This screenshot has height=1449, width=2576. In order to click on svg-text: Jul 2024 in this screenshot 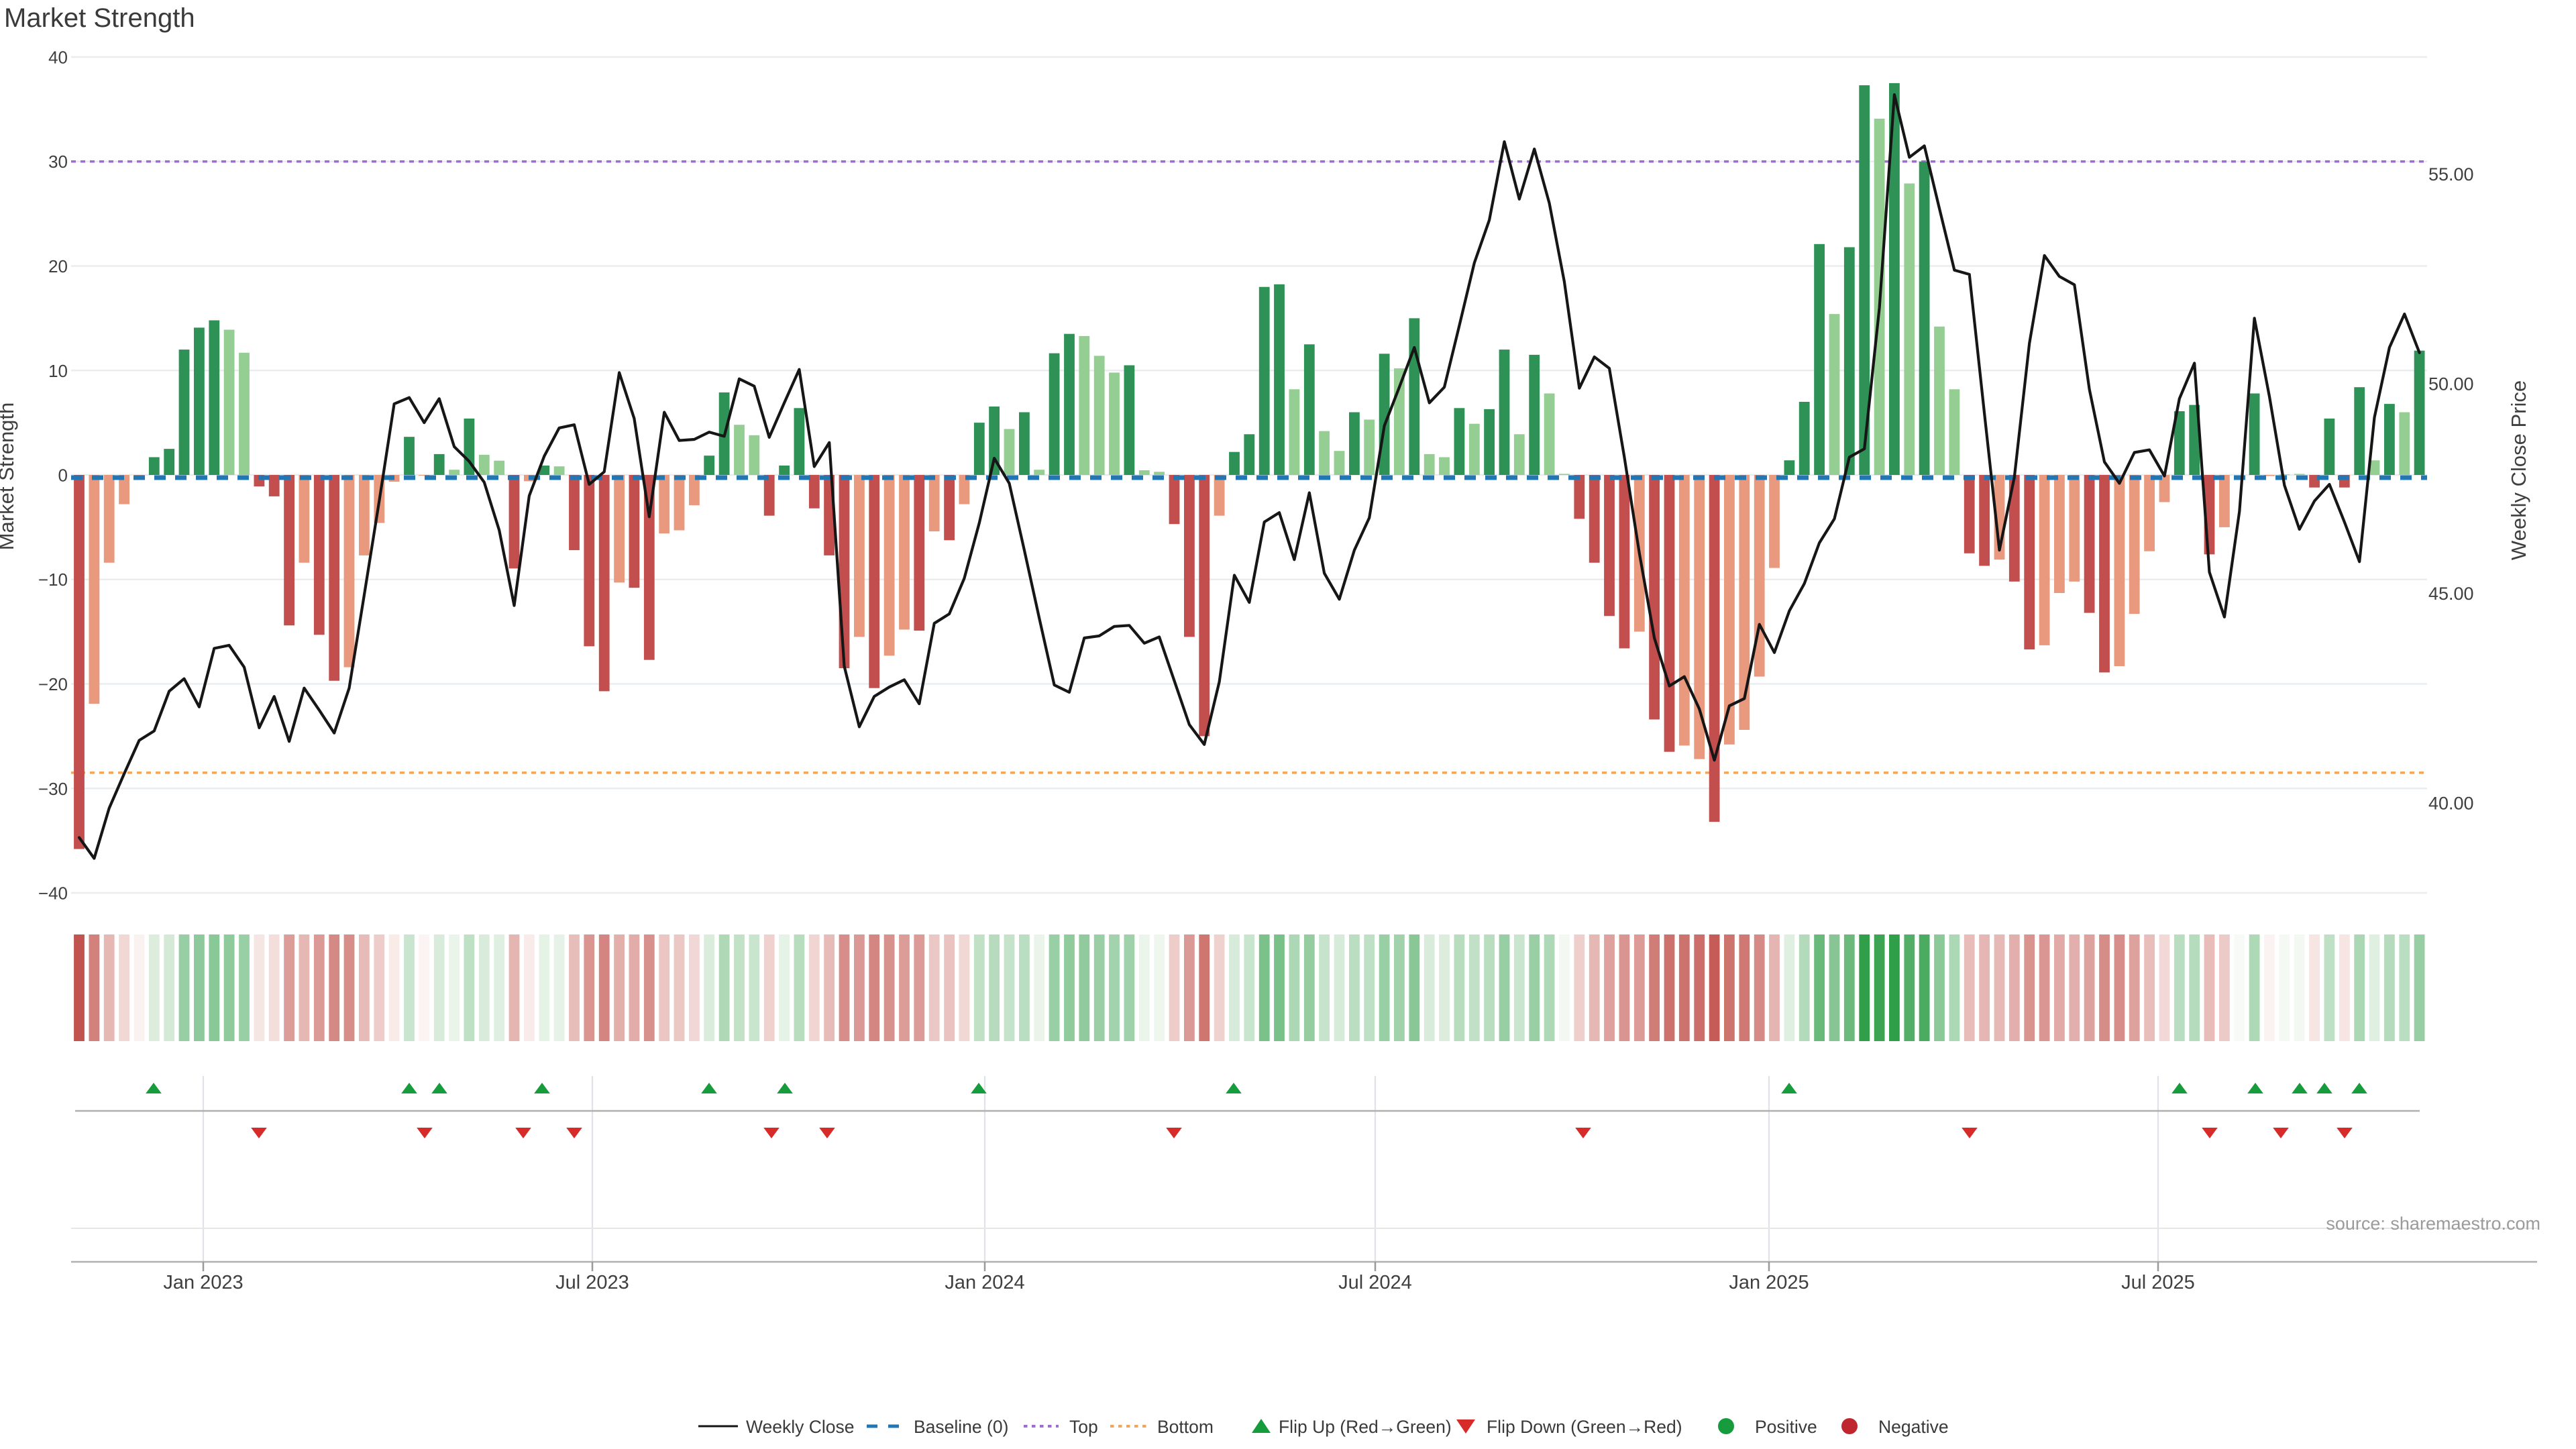, I will do `click(1375, 1282)`.